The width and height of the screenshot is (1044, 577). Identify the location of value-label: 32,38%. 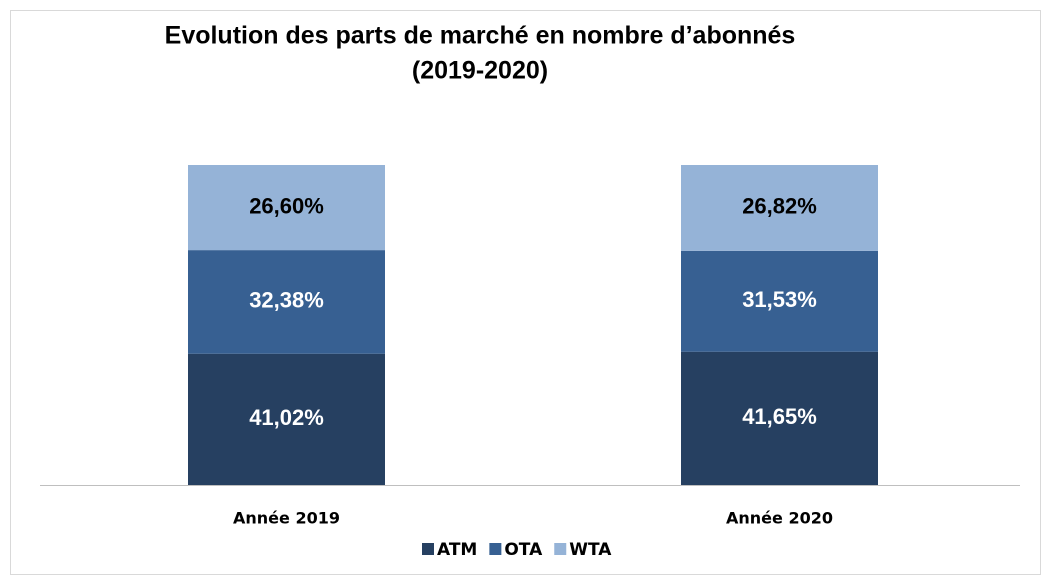
(286, 300).